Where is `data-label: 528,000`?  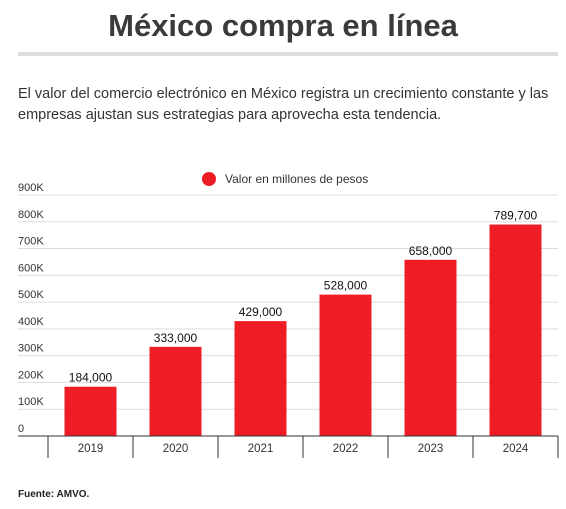
data-label: 528,000 is located at coordinates (346, 286).